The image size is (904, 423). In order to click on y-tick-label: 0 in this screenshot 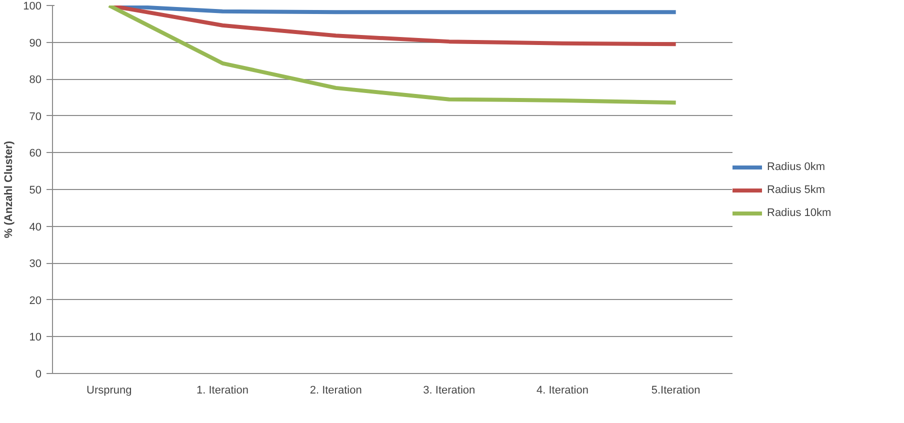, I will do `click(38, 374)`.